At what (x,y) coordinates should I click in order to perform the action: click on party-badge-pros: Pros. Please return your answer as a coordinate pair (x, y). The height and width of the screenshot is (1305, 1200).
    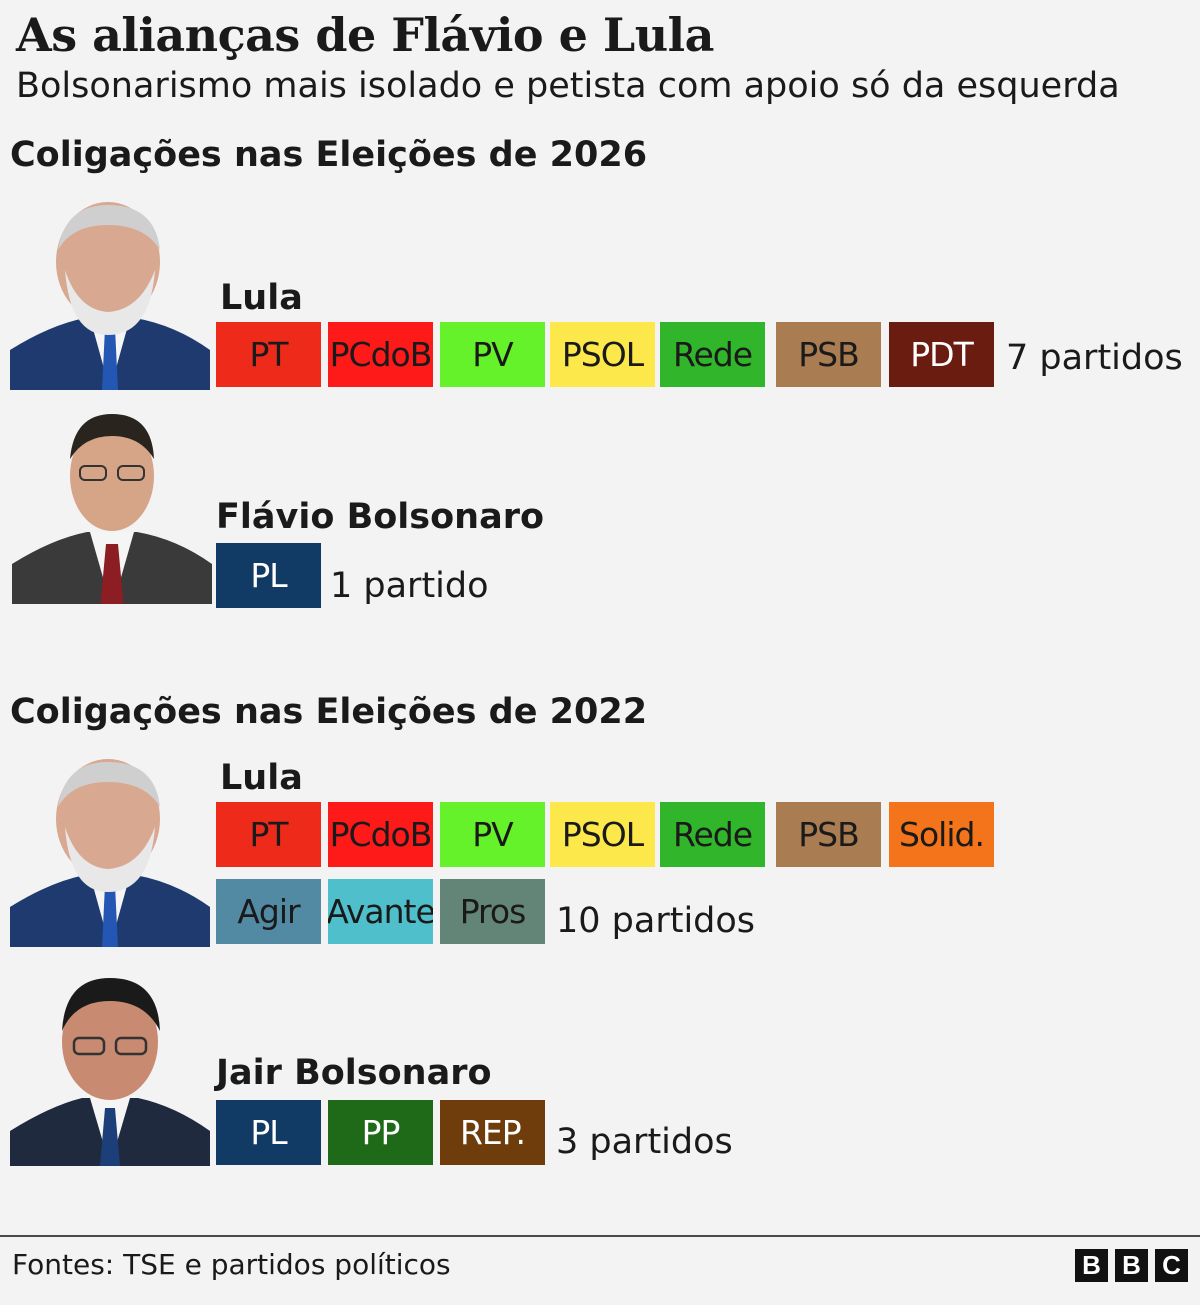
    Looking at the image, I should click on (492, 911).